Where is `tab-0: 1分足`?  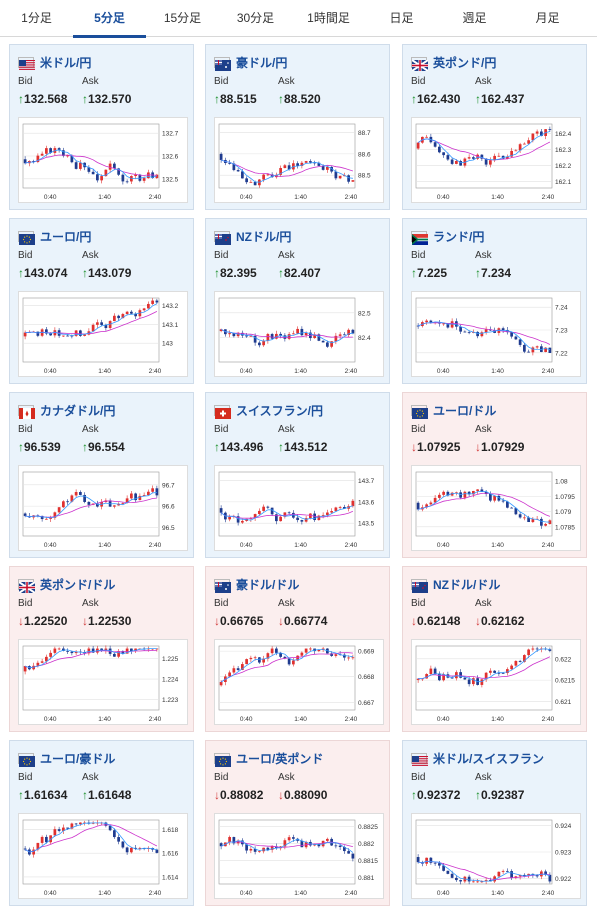
tab-0: 1分足 is located at coordinates (36, 18).